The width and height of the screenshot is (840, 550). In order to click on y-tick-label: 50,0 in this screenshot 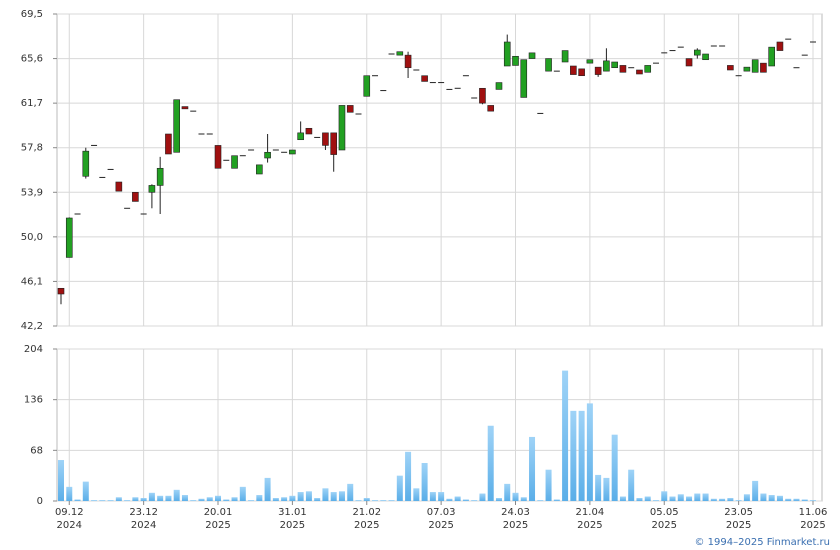, I will do `click(32, 237)`.